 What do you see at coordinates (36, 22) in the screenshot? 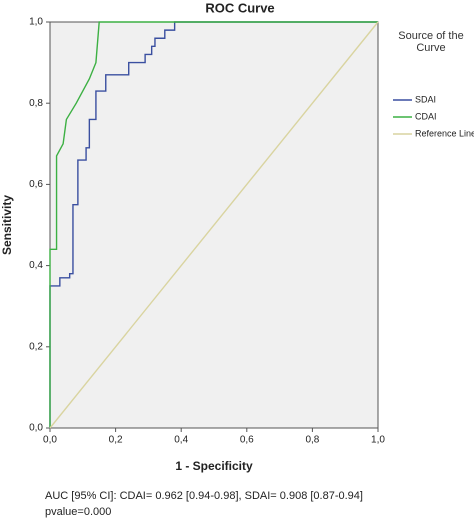
I see `y-tick-label: 1,0` at bounding box center [36, 22].